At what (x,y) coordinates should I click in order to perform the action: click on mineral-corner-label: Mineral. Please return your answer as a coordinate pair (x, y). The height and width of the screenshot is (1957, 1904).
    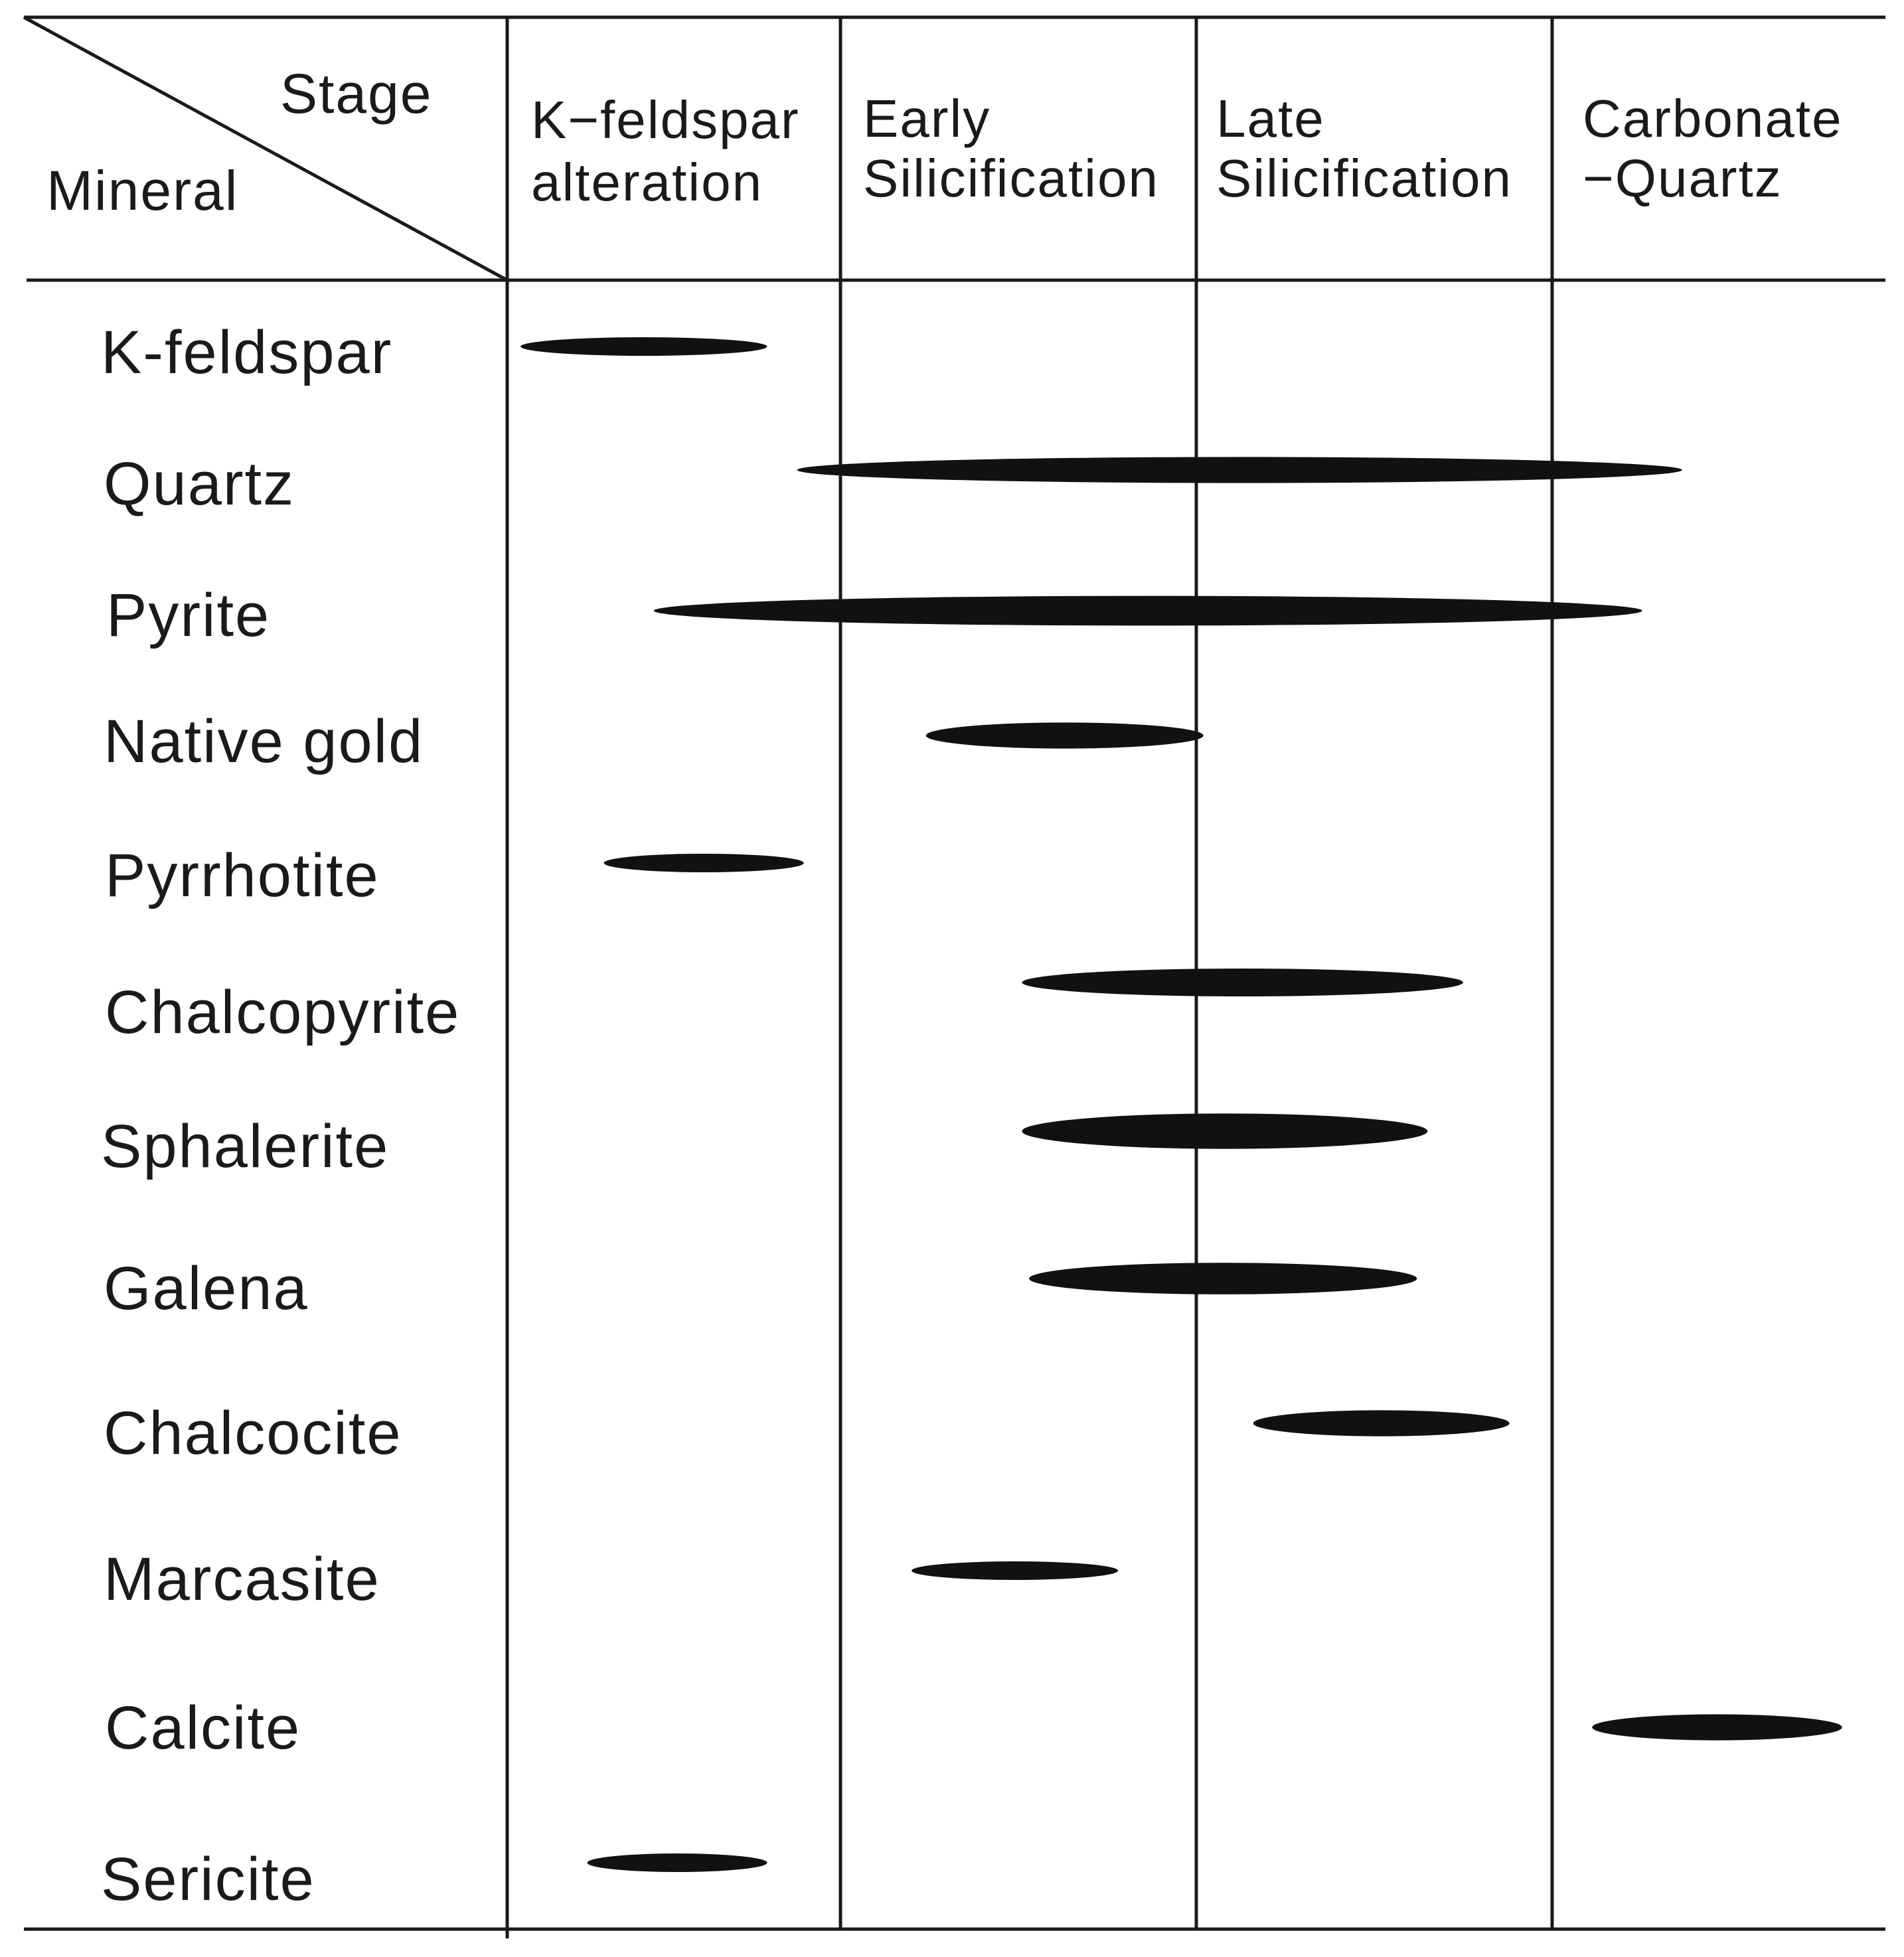
    Looking at the image, I should click on (142, 190).